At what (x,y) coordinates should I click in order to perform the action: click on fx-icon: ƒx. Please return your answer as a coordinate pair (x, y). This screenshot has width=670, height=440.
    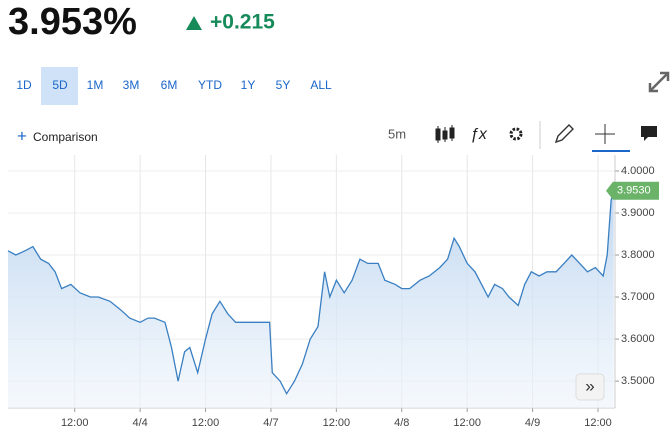
    Looking at the image, I should click on (479, 134).